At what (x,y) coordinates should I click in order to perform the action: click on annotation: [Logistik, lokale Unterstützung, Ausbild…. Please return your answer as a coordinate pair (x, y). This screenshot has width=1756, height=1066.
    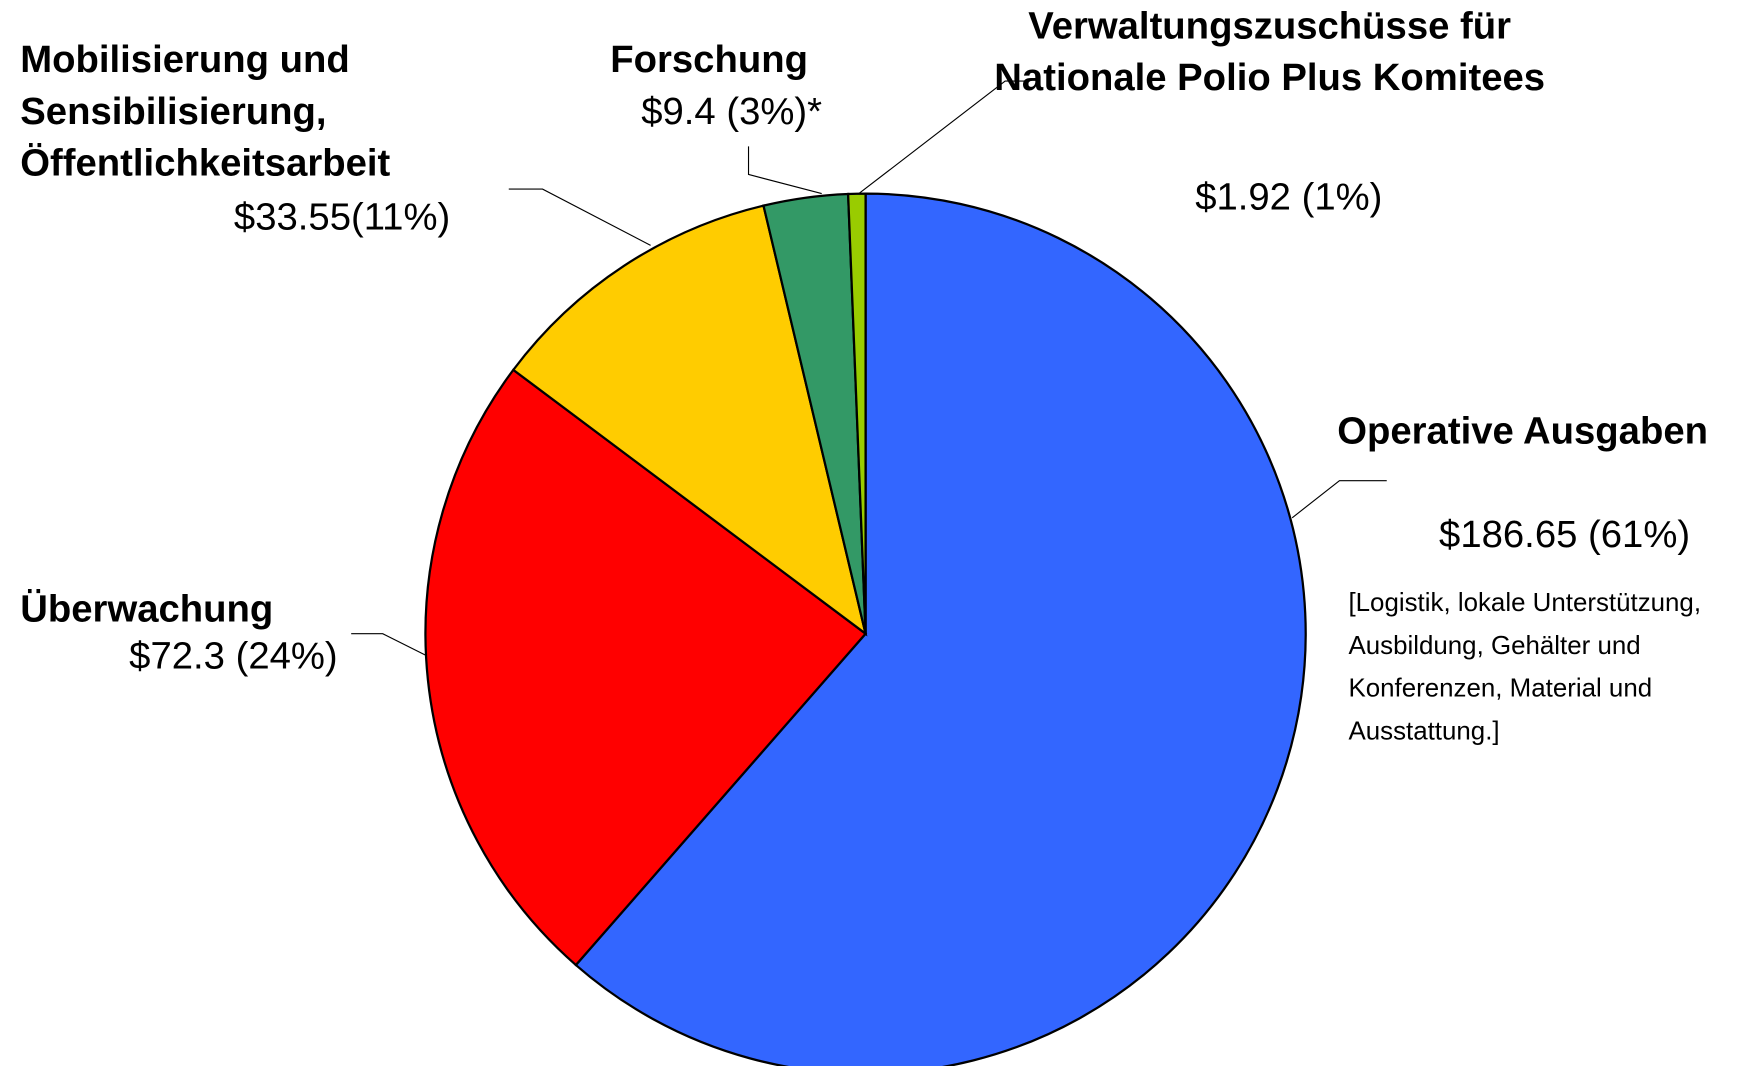
    Looking at the image, I should click on (1525, 666).